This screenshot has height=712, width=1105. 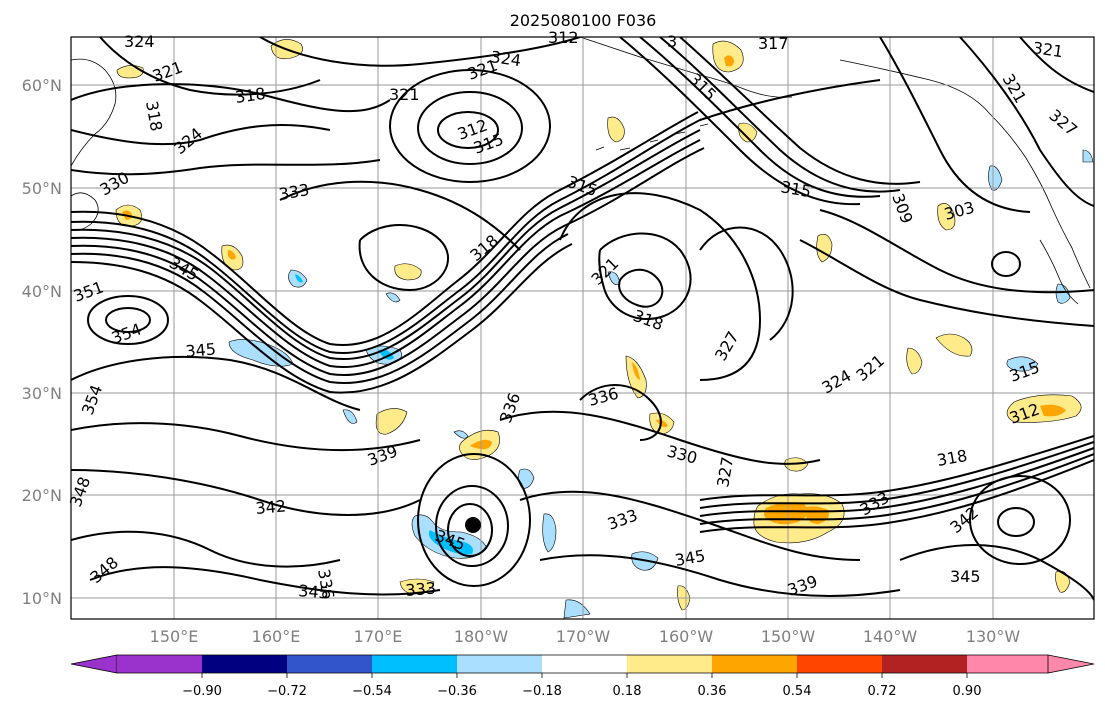 What do you see at coordinates (473, 525) in the screenshot?
I see `cyclone-center-marker` at bounding box center [473, 525].